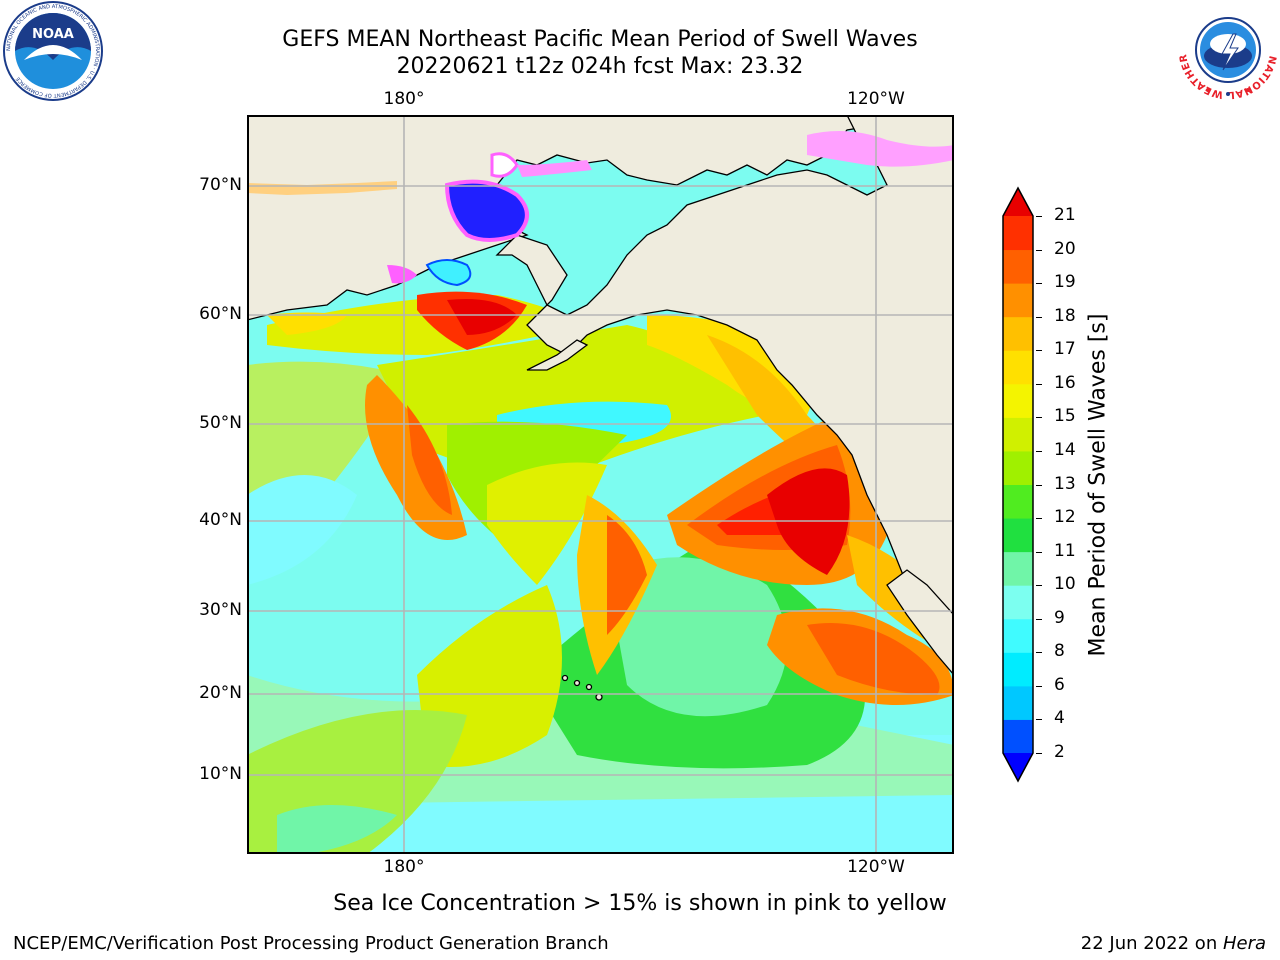 Image resolution: width=1280 pixels, height=960 pixels. What do you see at coordinates (1065, 416) in the screenshot?
I see `colorbar-tick-label: 15` at bounding box center [1065, 416].